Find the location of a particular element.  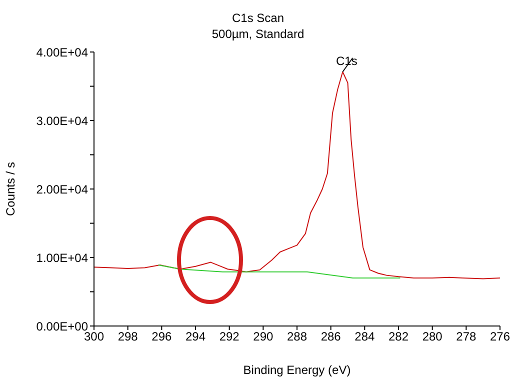

x-tick-label: 292 is located at coordinates (229, 337).